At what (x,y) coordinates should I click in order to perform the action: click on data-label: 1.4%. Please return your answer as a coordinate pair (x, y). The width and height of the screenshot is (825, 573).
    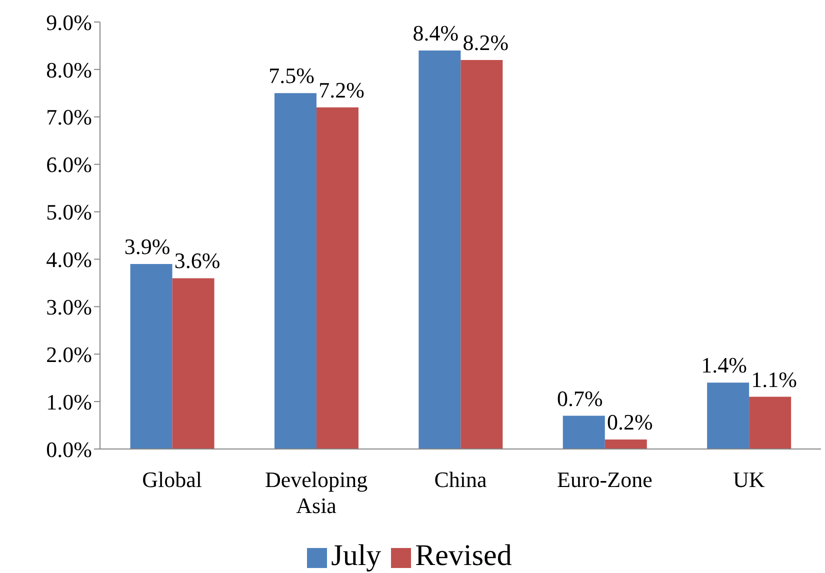
    Looking at the image, I should click on (724, 365).